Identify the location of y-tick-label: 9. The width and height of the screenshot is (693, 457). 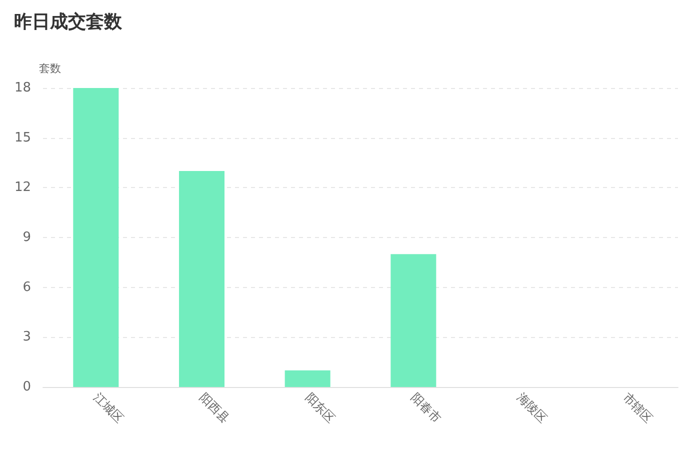
(26, 237).